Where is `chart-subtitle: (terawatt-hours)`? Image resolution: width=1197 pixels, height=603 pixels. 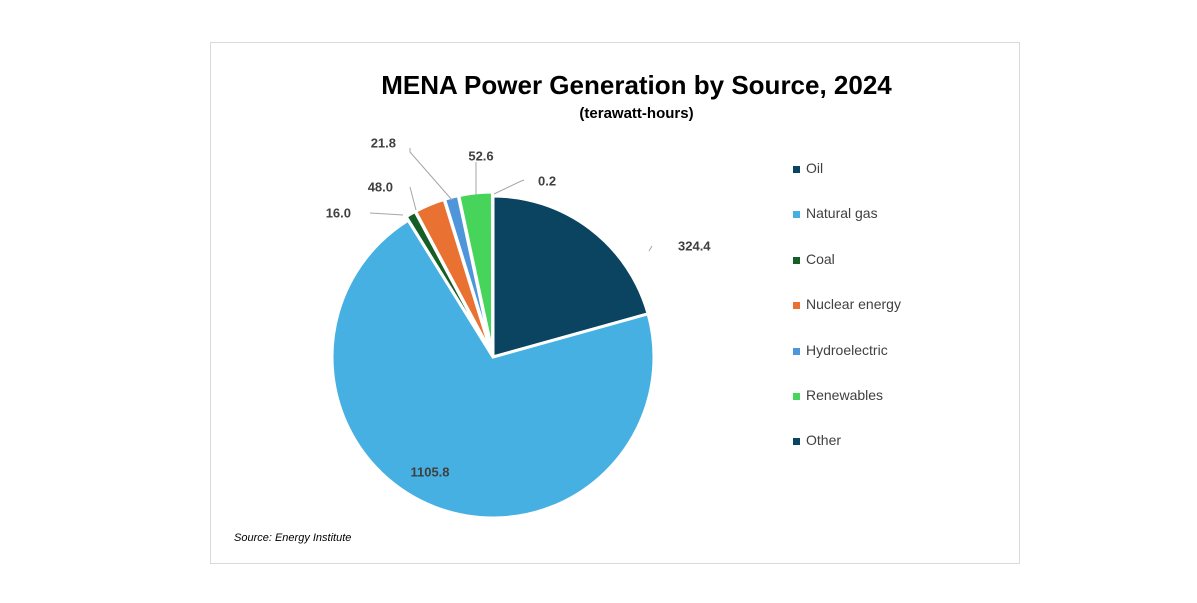 chart-subtitle: (terawatt-hours) is located at coordinates (636, 113).